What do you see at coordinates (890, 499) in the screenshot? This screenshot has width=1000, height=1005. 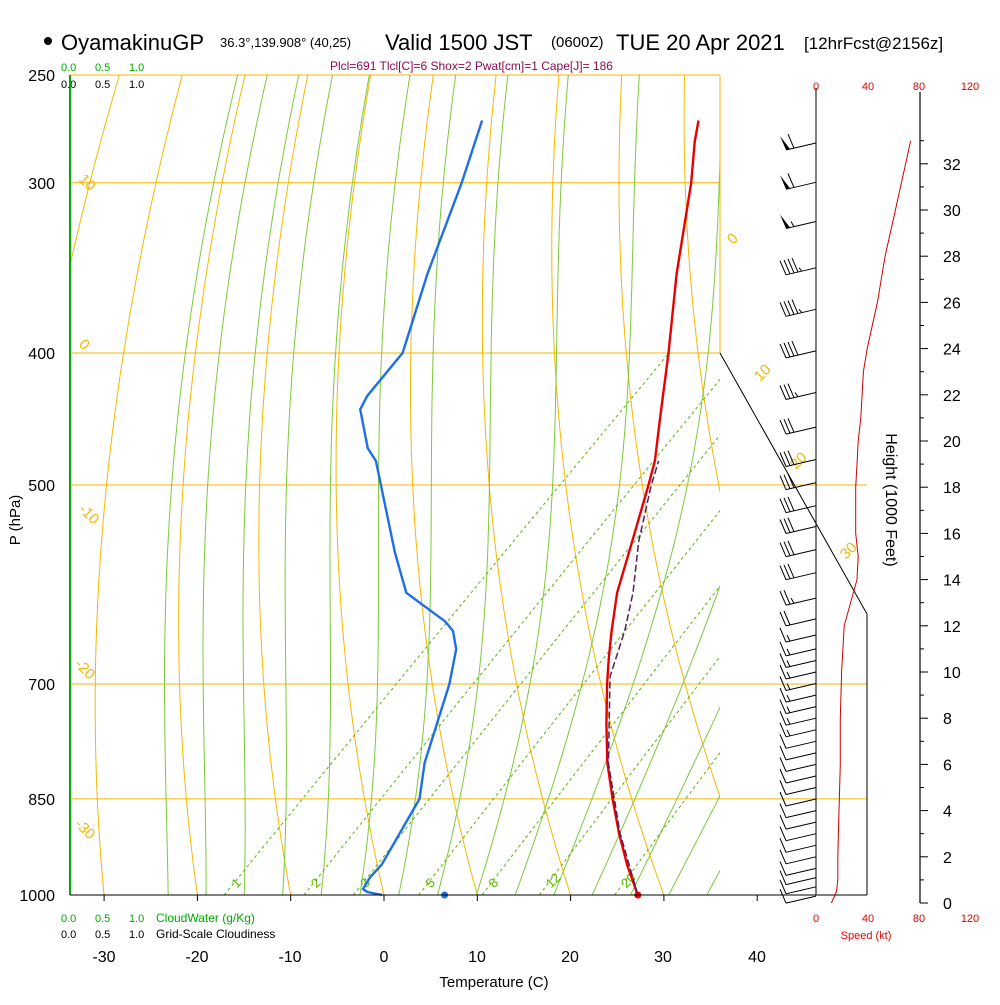 I see `height-axis-title: Height (1000 Feet)` at bounding box center [890, 499].